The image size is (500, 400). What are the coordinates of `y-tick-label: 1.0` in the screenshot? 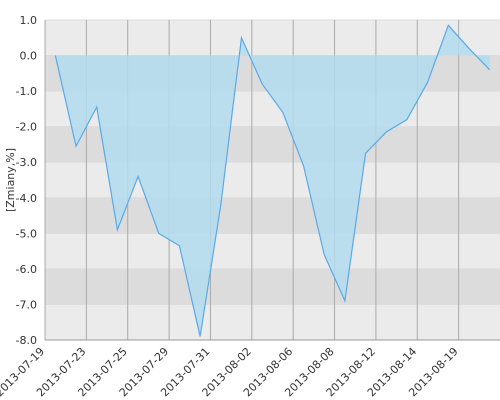 It's located at (29, 20).